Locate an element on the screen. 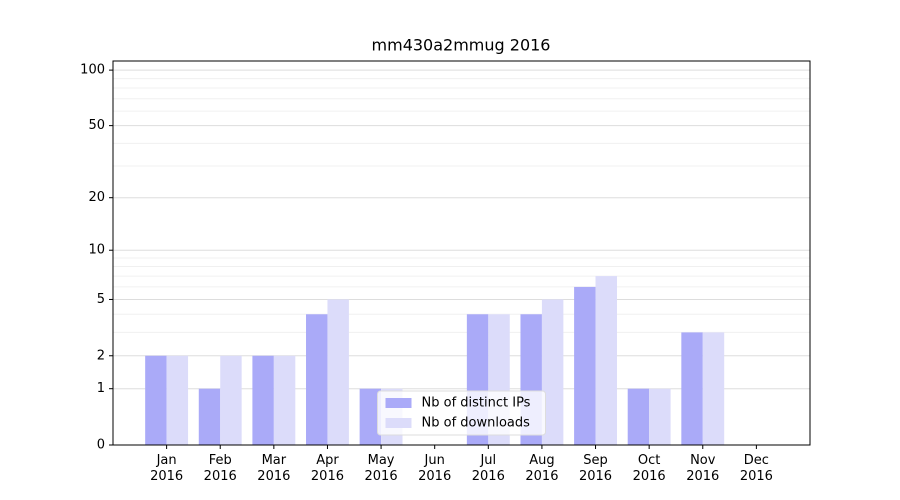 This screenshot has height=500, width=900. chart-title: mm430a2mmug 2016 is located at coordinates (461, 45).